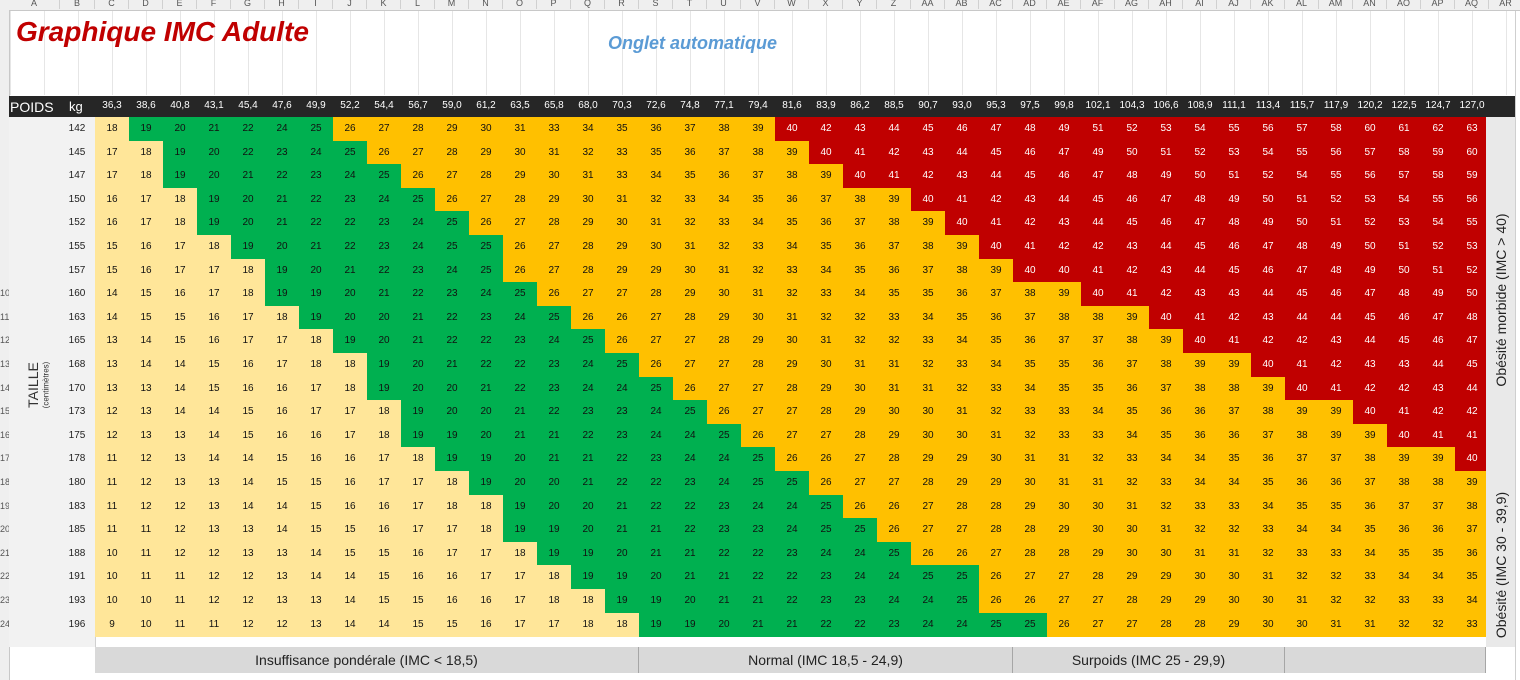 This screenshot has height=680, width=1520. Describe the element at coordinates (1438, 176) in the screenshot. I see `bmi-cell: 58` at that location.